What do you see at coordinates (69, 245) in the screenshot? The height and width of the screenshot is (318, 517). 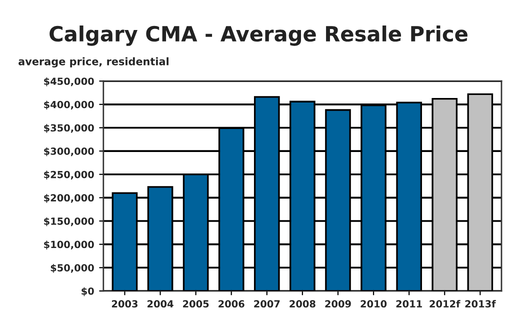 I see `y-tick-label: $100,000` at bounding box center [69, 245].